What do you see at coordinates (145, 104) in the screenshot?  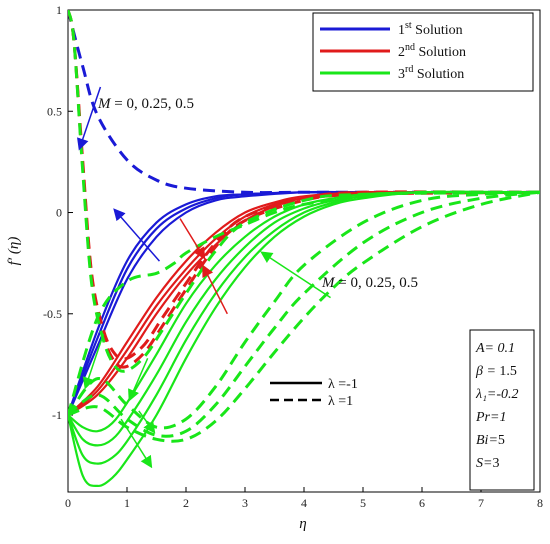 I see `annotation-m-left: M = 0, 0.25, 0.5` at bounding box center [145, 104].